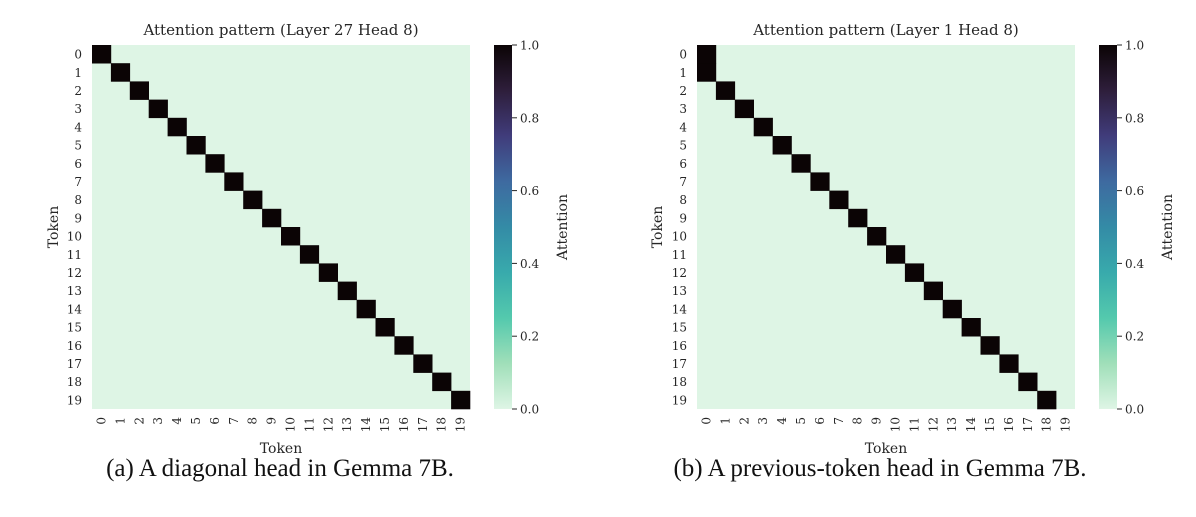  I want to click on colorbar-tick-label: 0.4, so click(529, 264).